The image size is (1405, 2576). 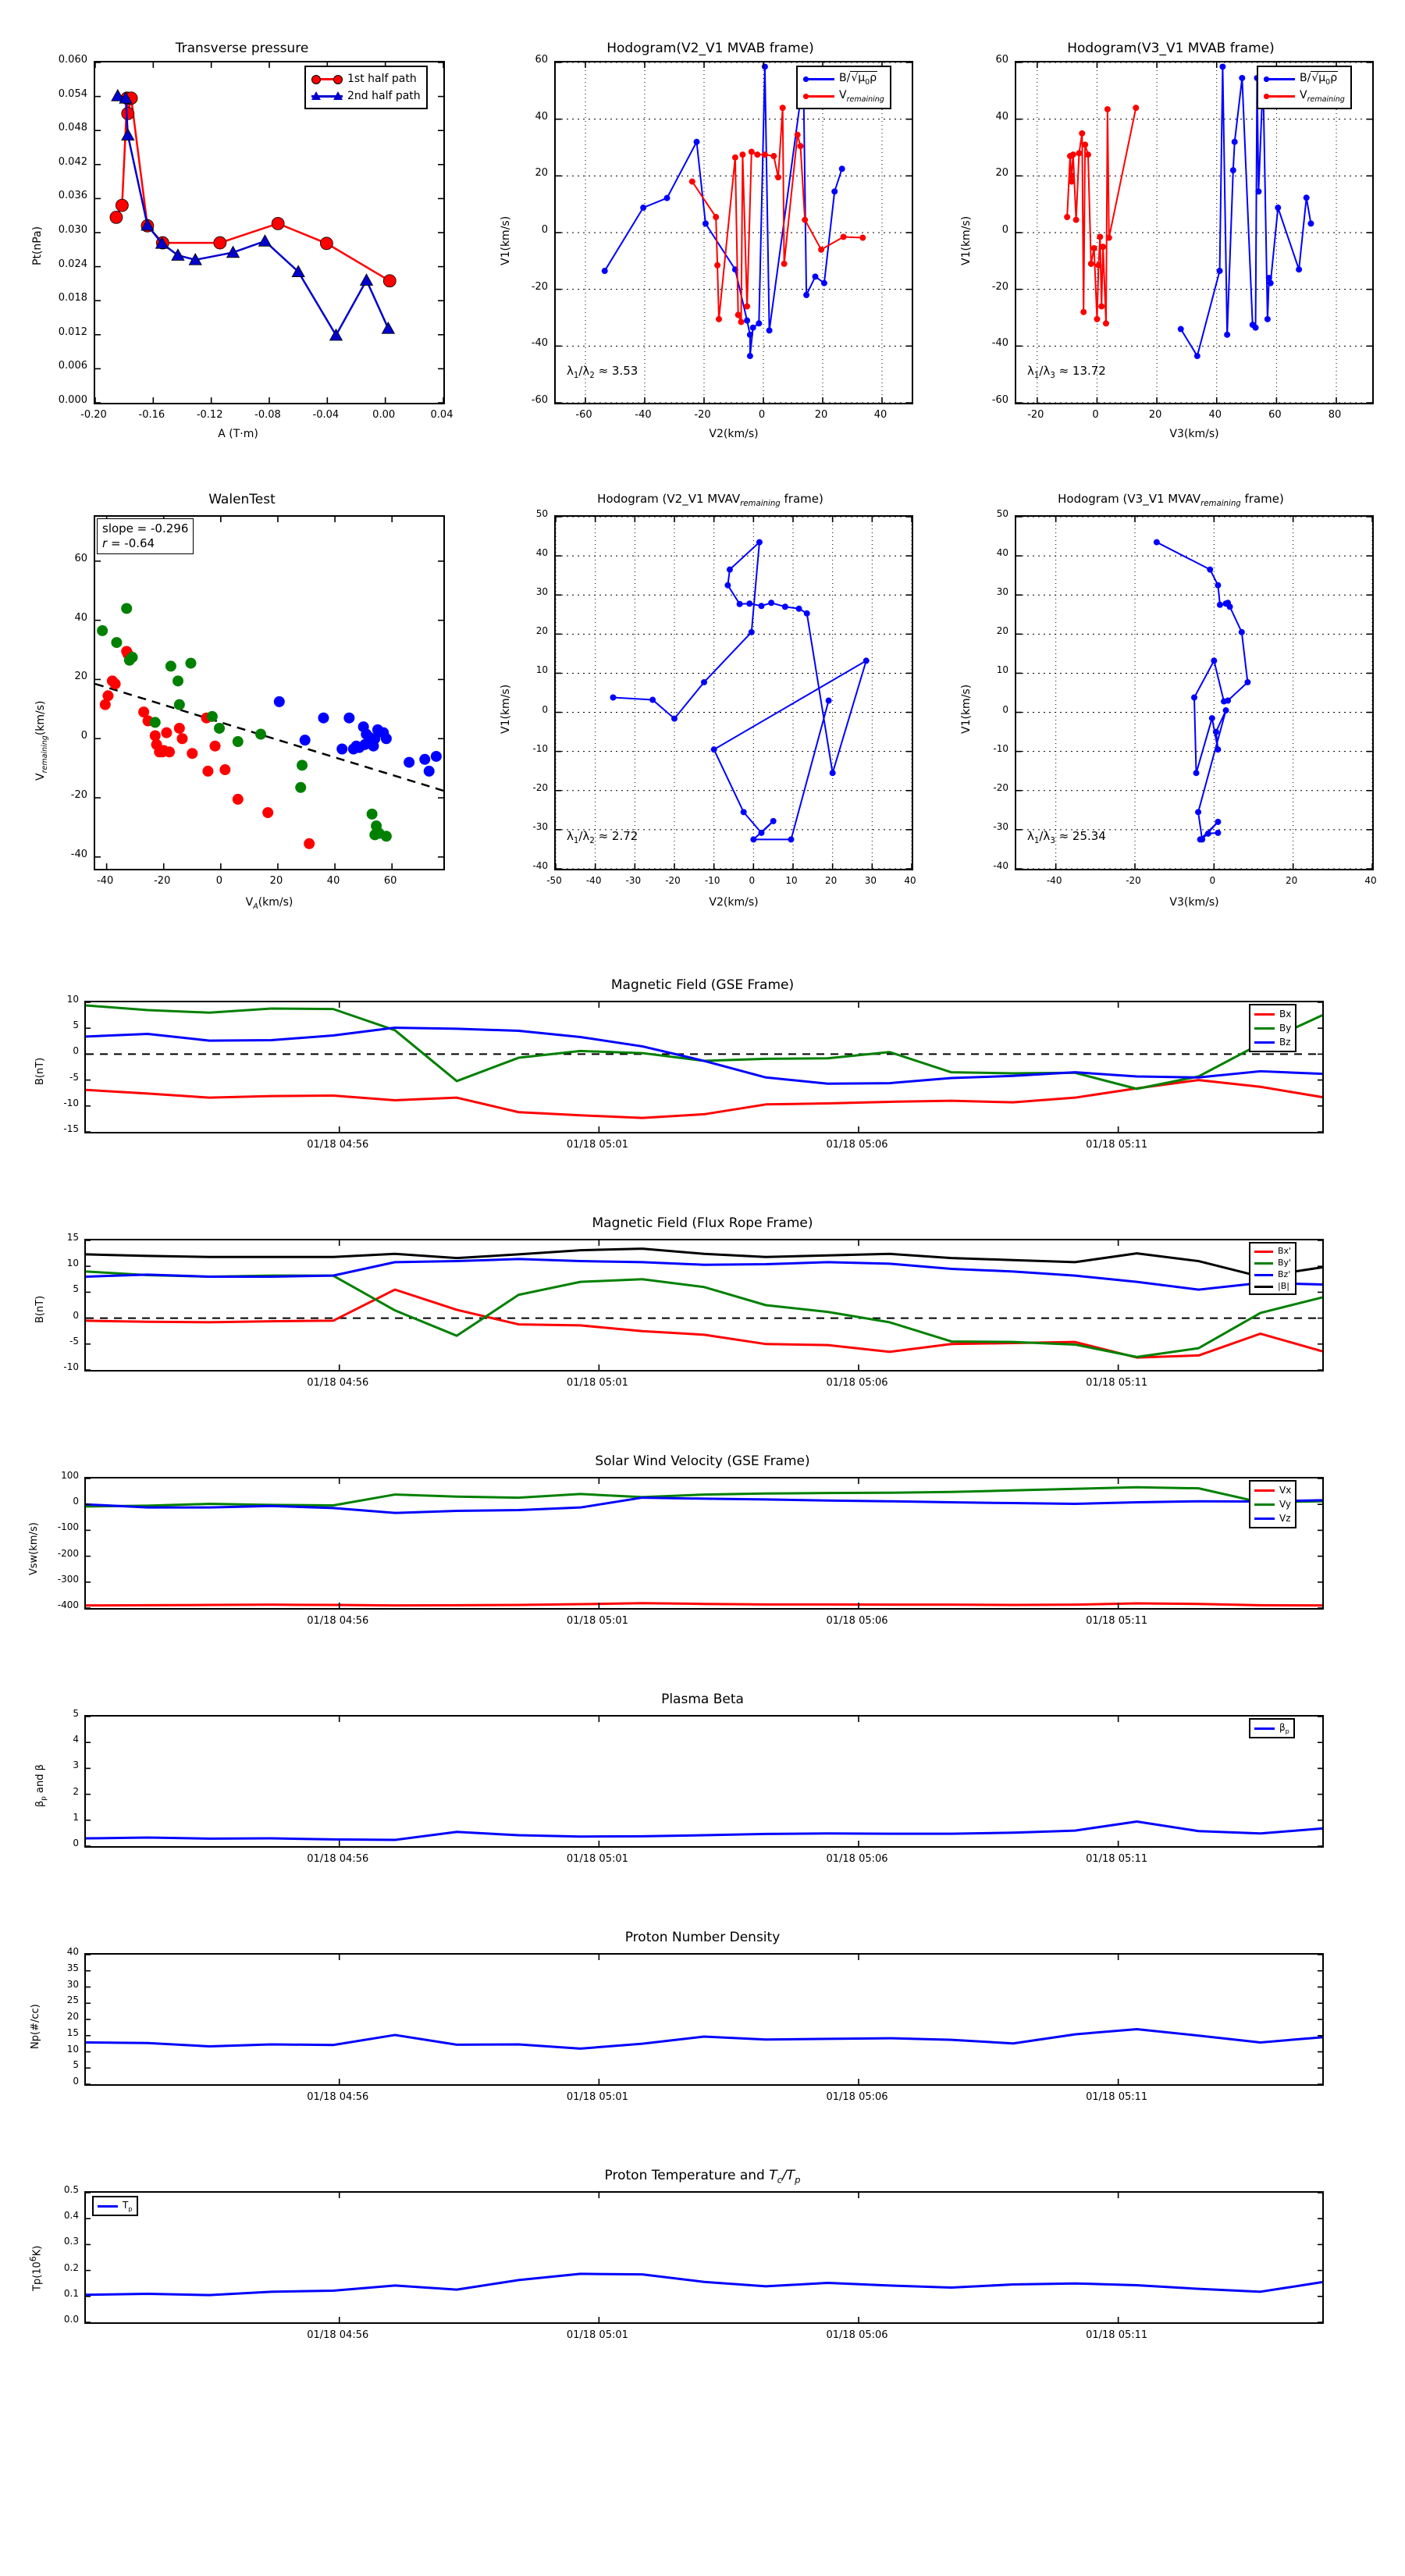 I want to click on y-tick-label: 0.000, so click(x=72, y=400).